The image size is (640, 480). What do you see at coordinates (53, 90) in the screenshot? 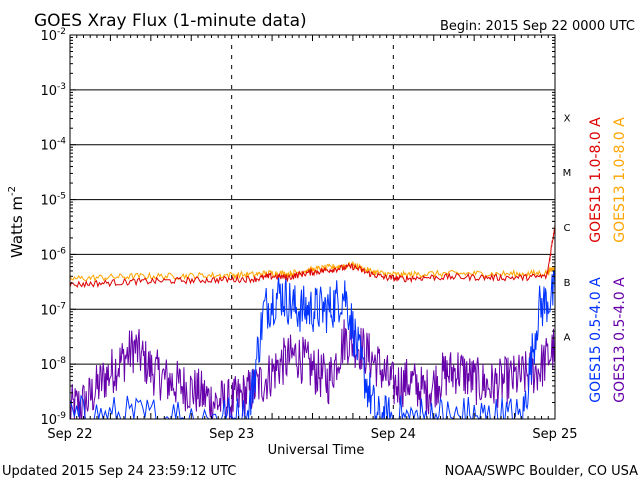
I see `y-tick-label: 10⁻³` at bounding box center [53, 90].